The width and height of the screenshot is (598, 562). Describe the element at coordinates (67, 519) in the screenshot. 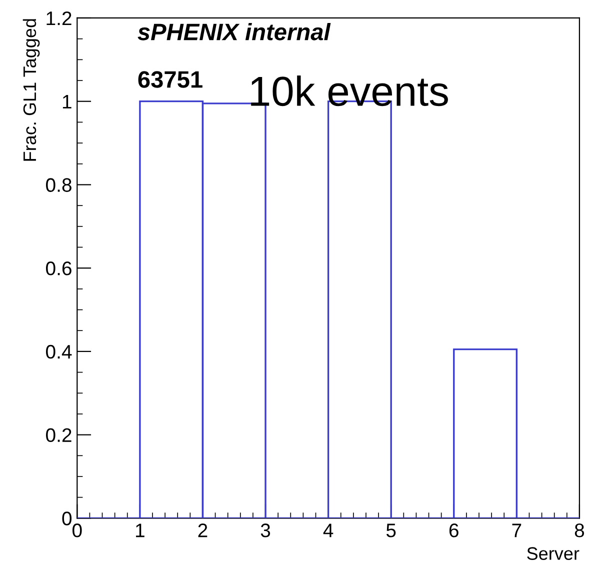

I see `y-tick-label: 0` at that location.